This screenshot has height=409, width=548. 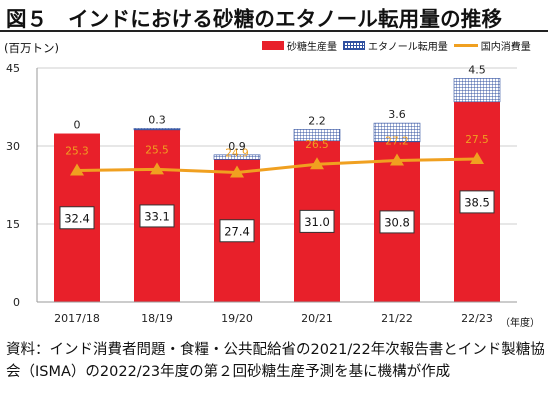 What do you see at coordinates (317, 120) in the screenshot?
I see `ethanol-value-label: 2.2` at bounding box center [317, 120].